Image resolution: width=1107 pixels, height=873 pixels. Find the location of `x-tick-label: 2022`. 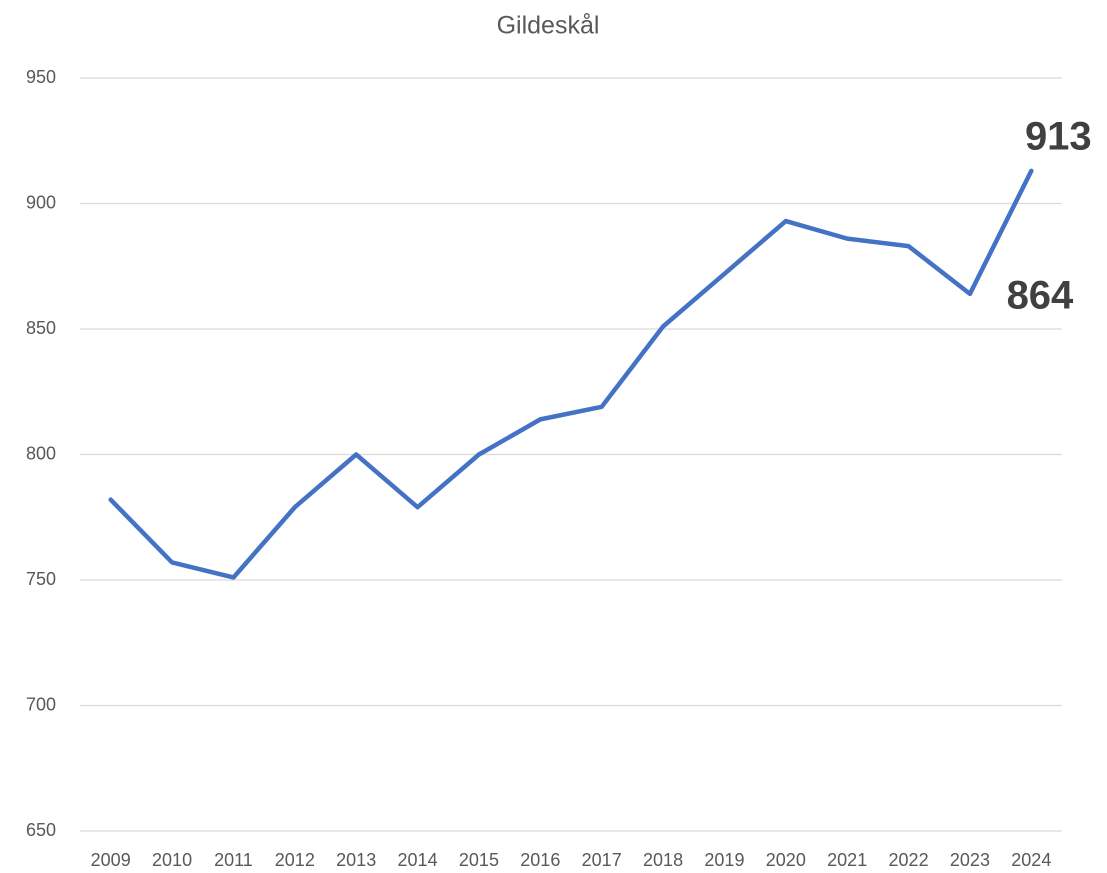

x-tick-label: 2022 is located at coordinates (909, 860).